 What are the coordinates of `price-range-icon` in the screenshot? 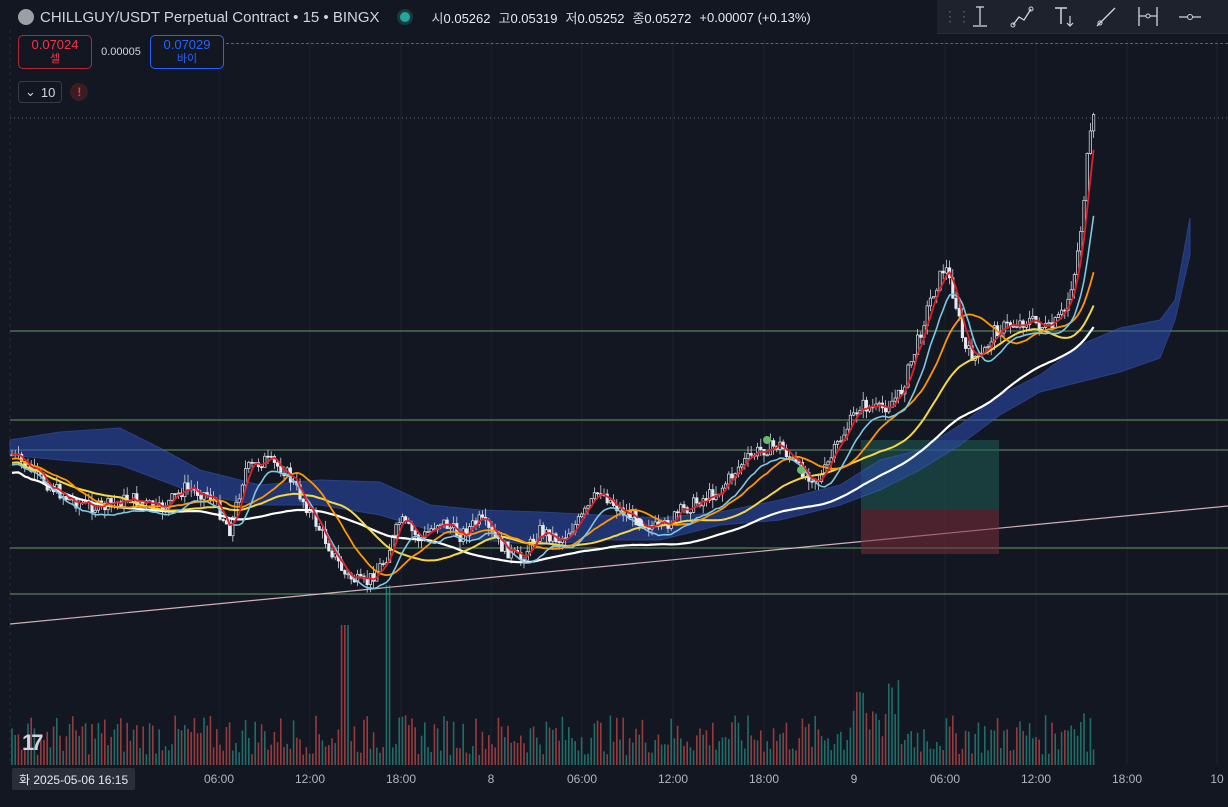 It's located at (1148, 17).